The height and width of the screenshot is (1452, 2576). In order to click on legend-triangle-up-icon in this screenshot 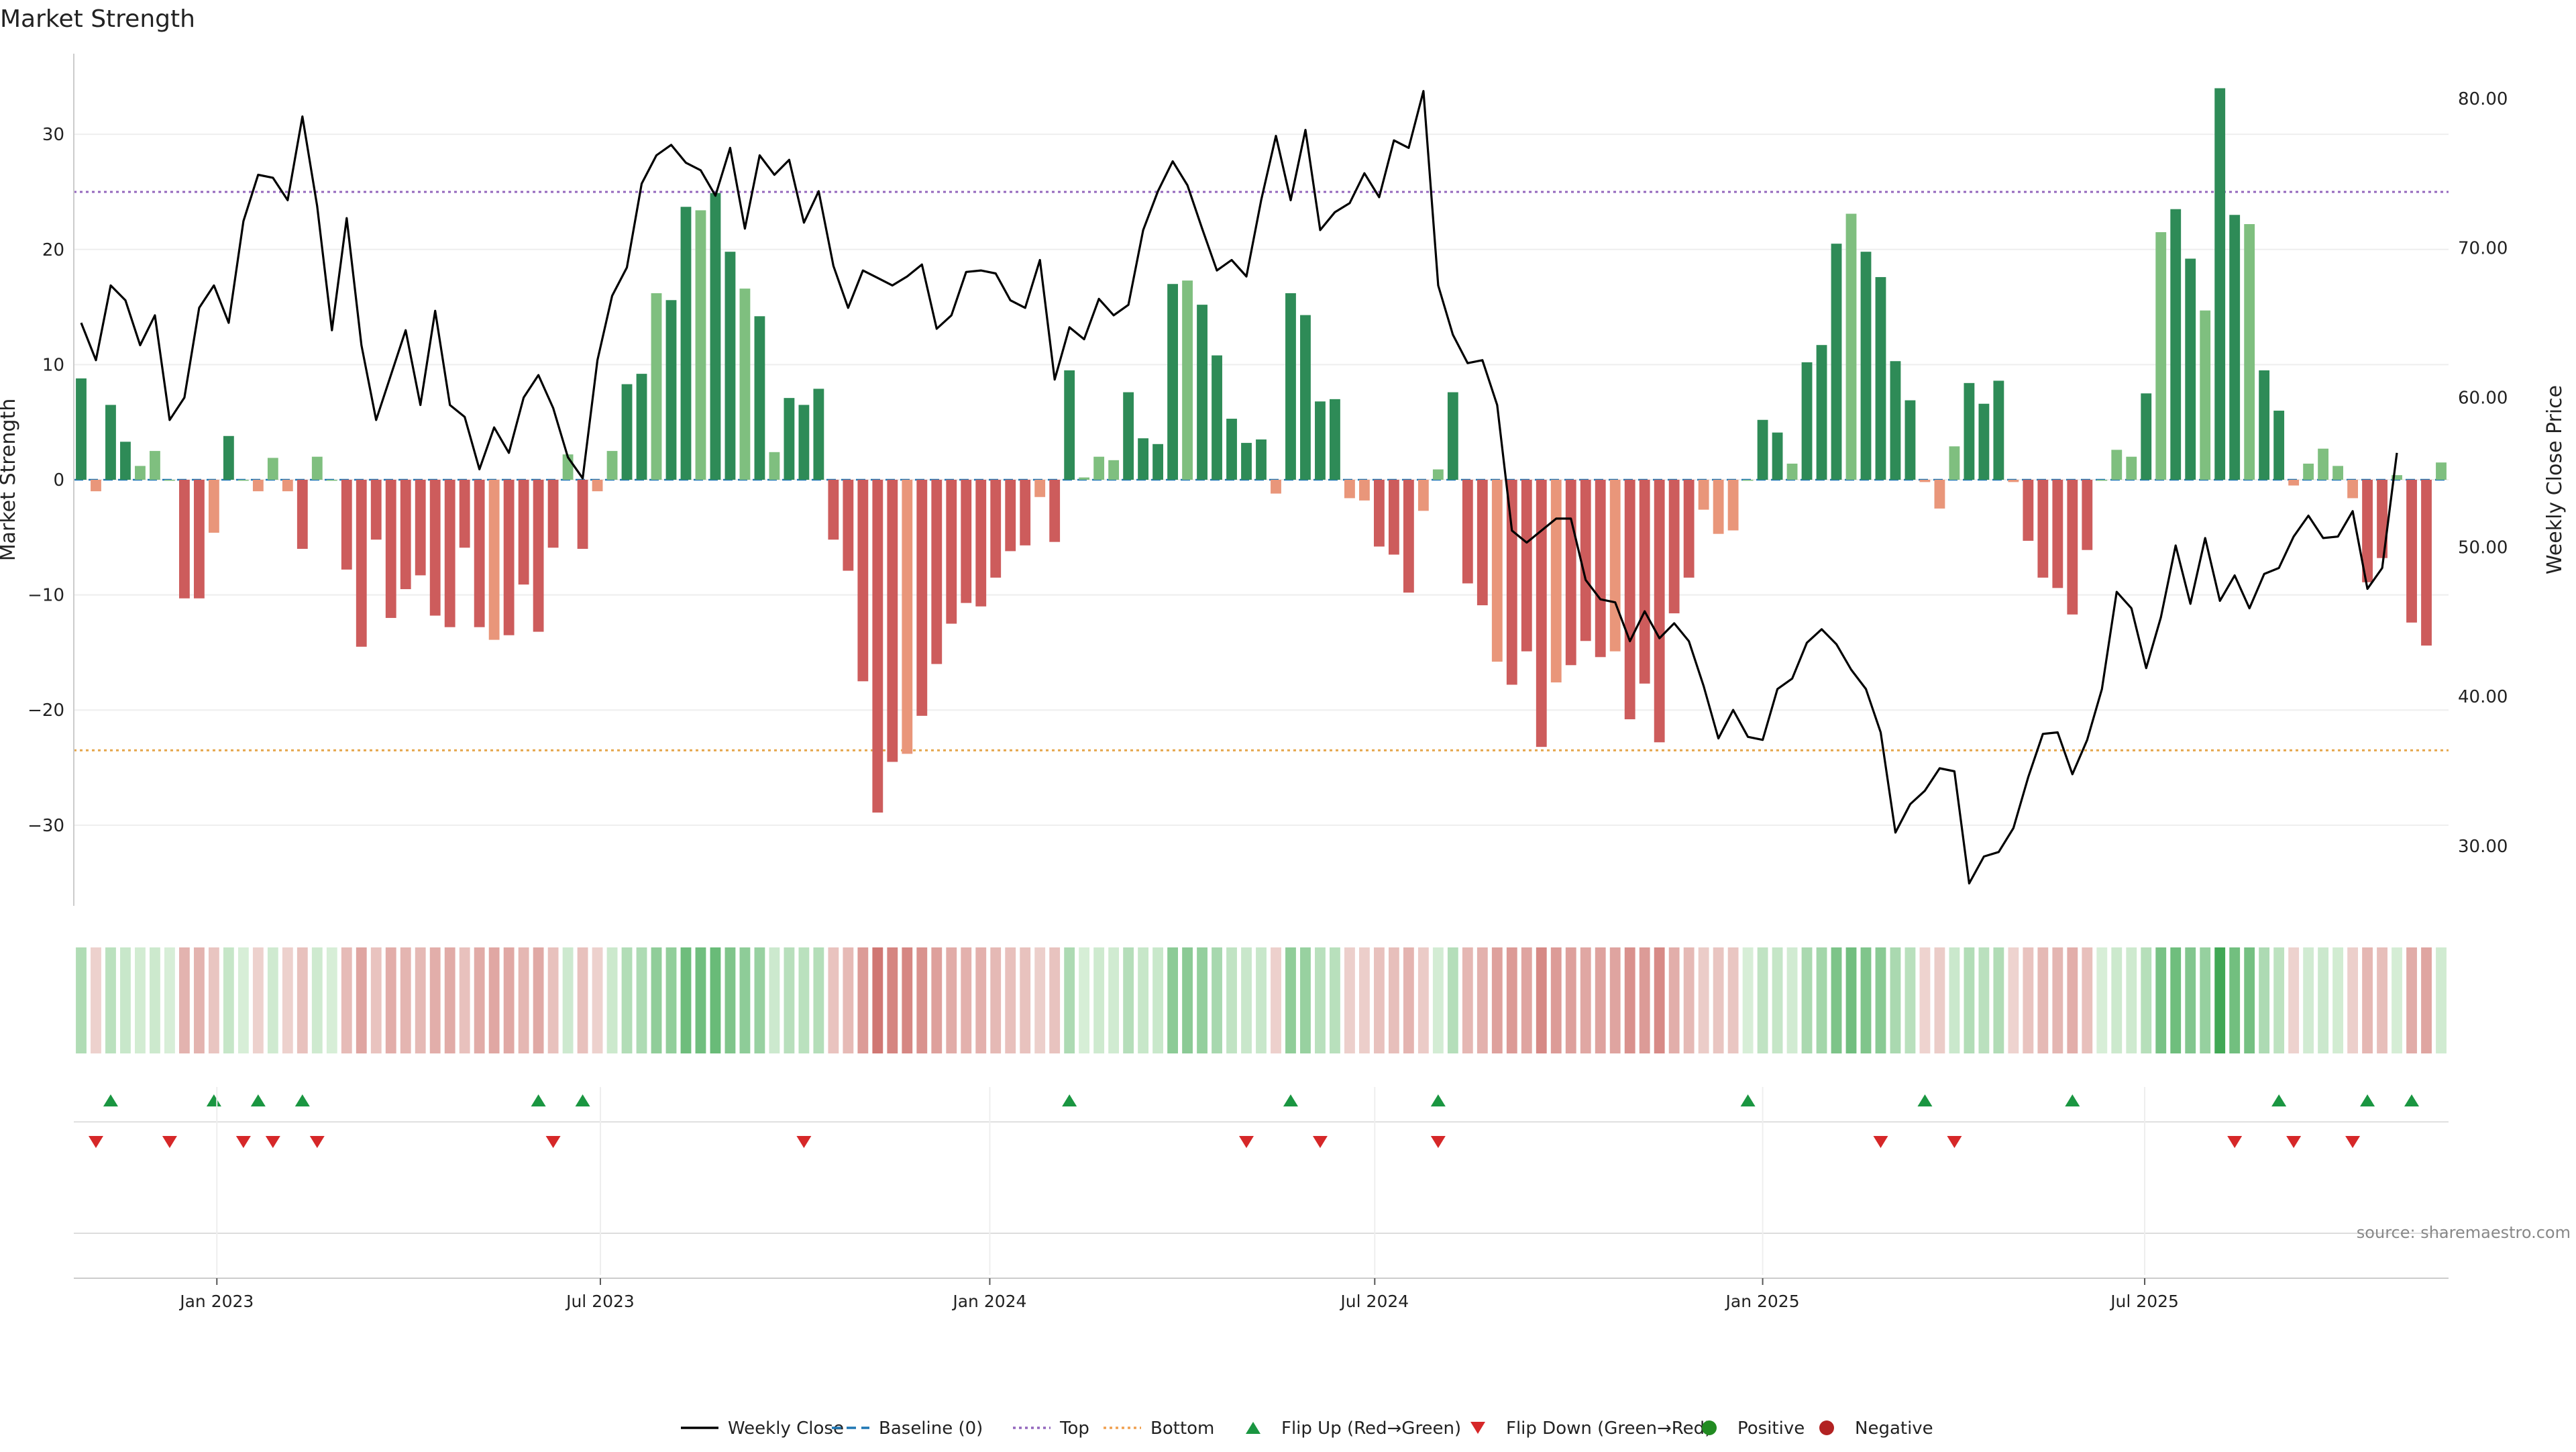, I will do `click(1253, 1428)`.